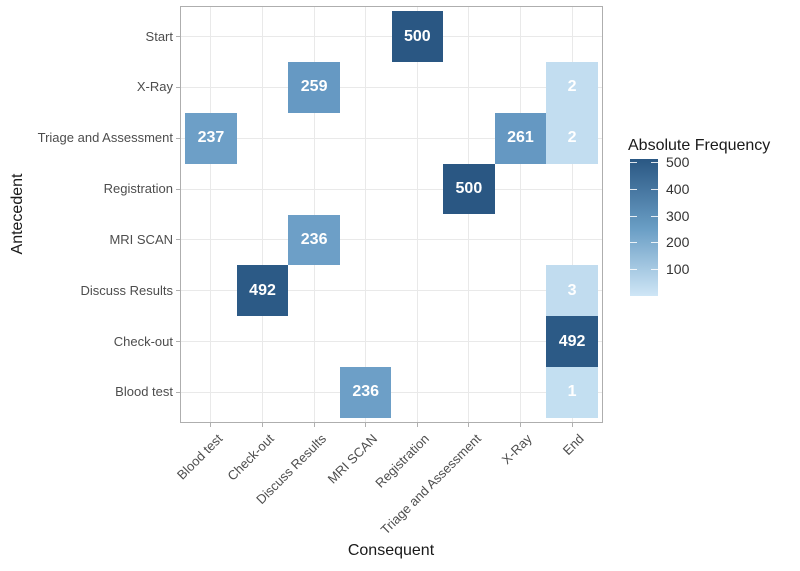  What do you see at coordinates (430, 484) in the screenshot?
I see `x-axis-label: Triage and Assessment` at bounding box center [430, 484].